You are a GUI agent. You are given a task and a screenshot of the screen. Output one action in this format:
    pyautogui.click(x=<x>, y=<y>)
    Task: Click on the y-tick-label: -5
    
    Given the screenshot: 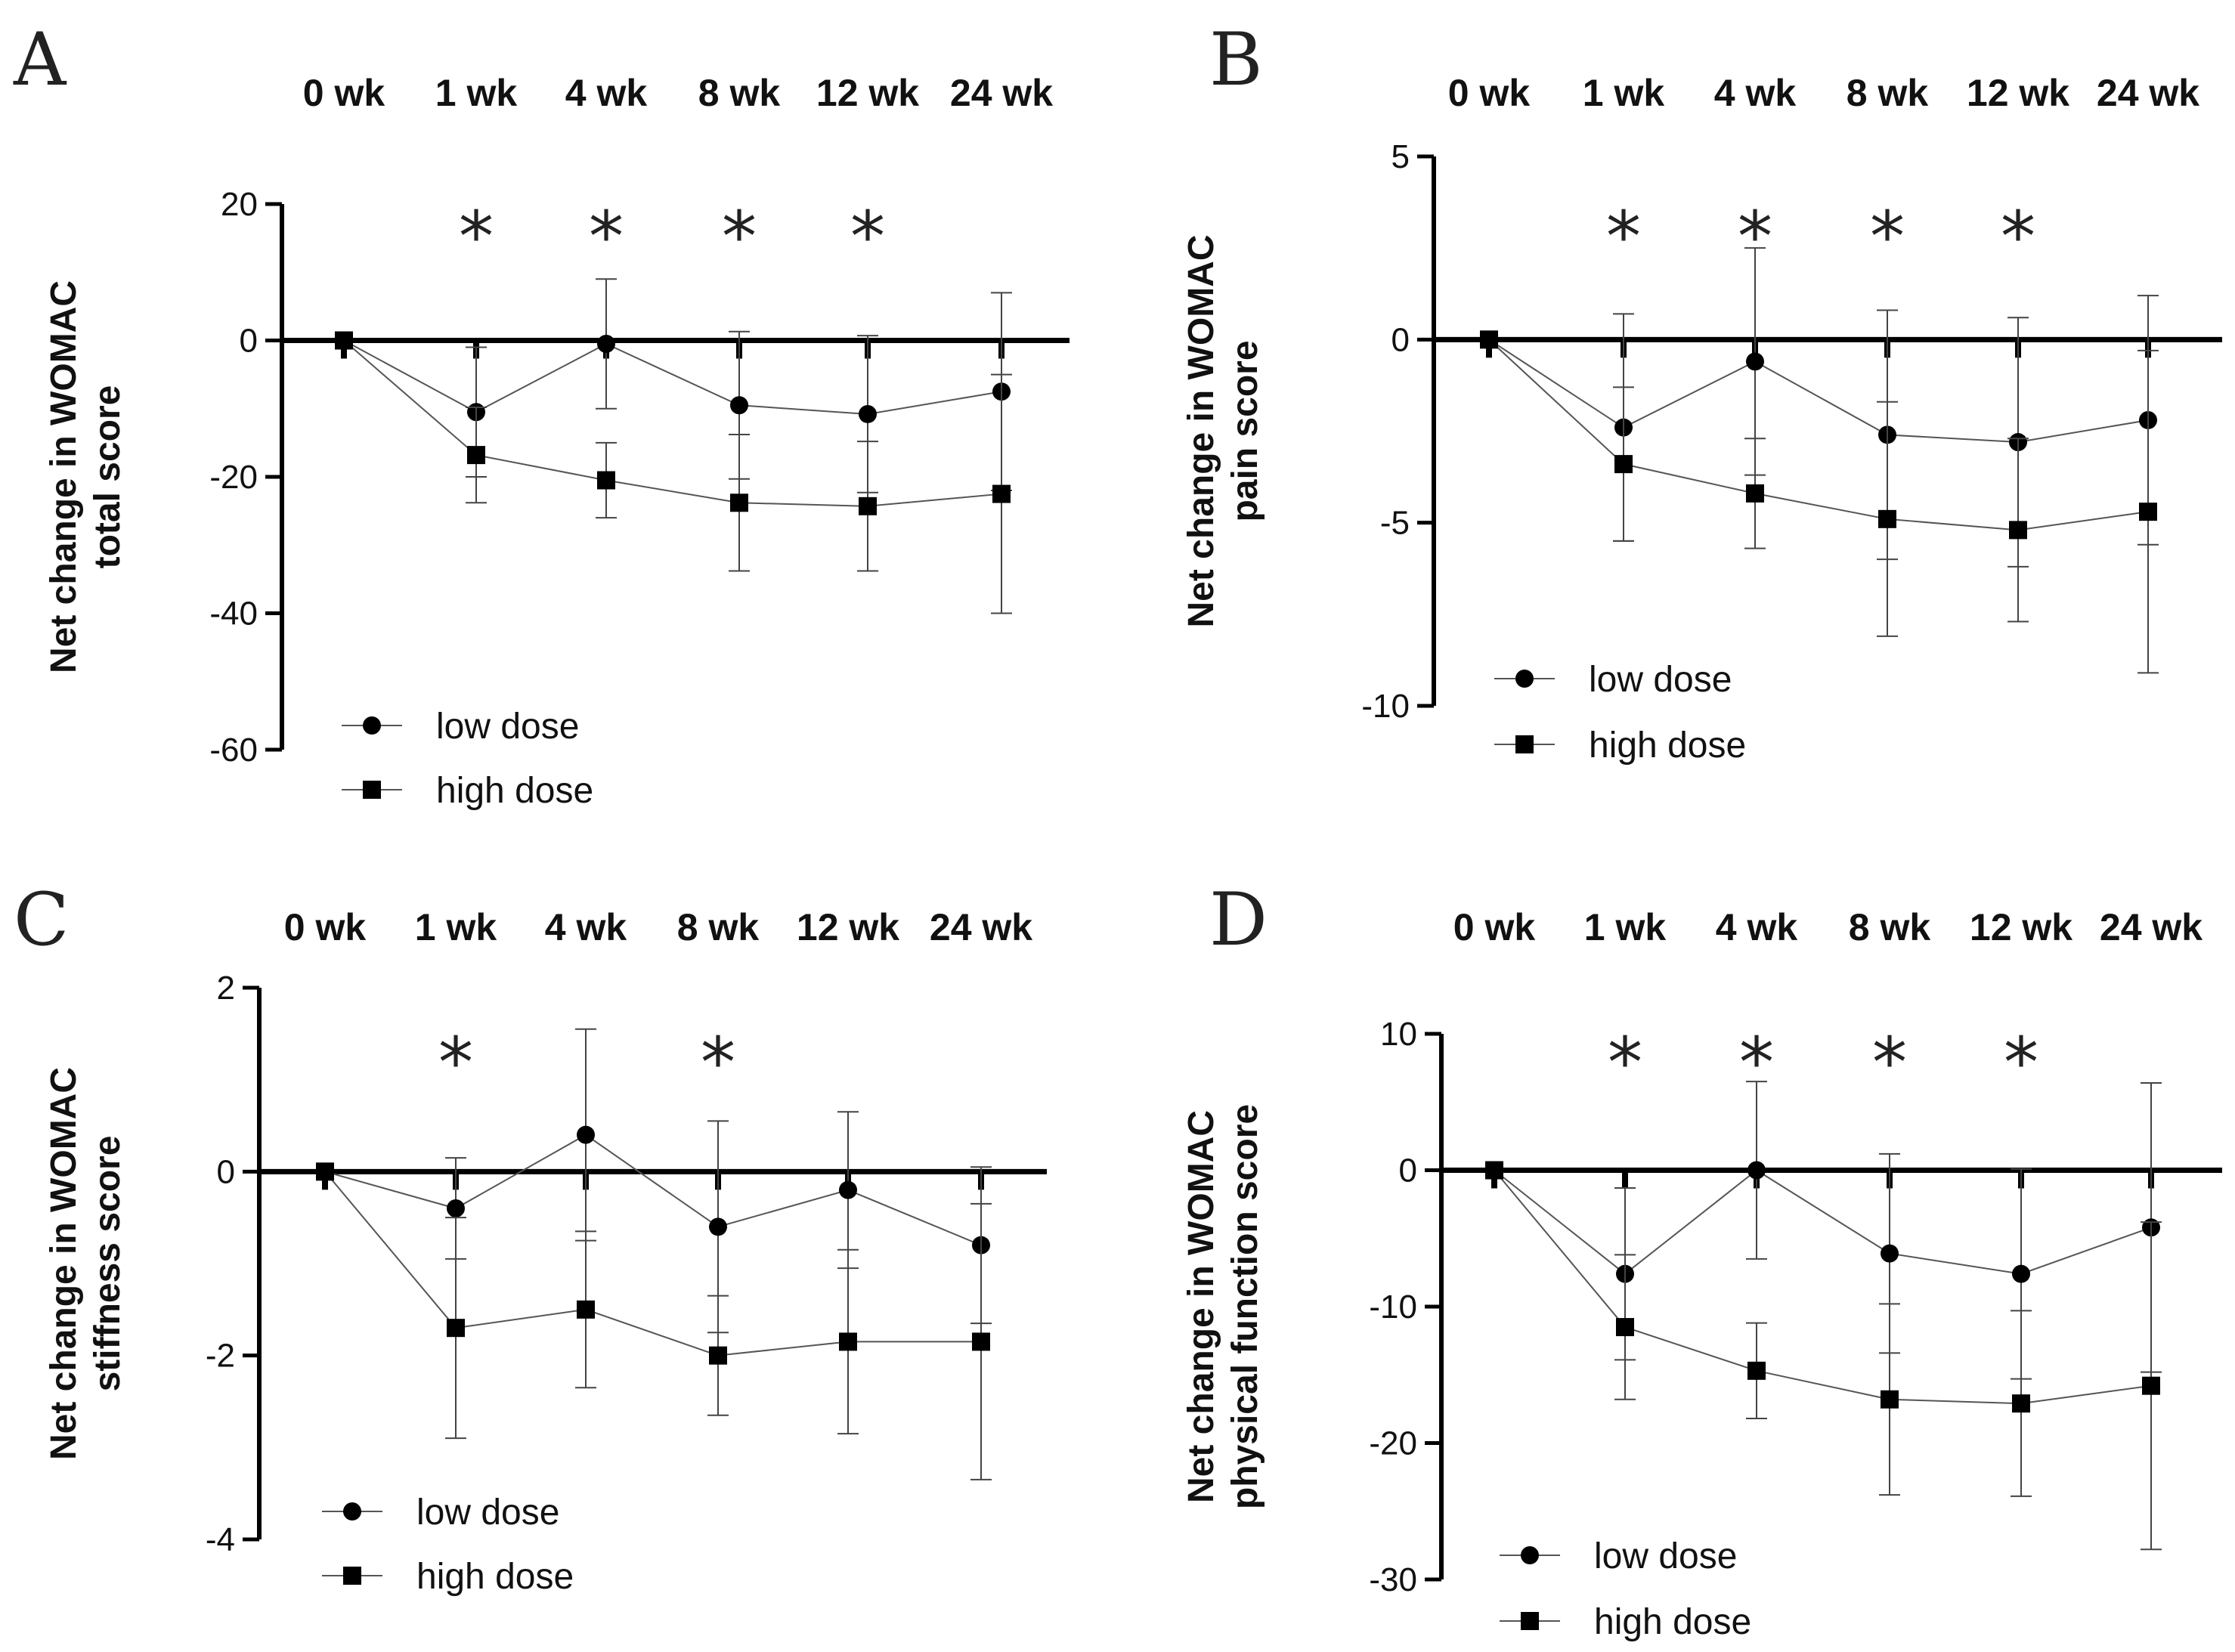 What is the action you would take?
    pyautogui.click(x=1395, y=523)
    